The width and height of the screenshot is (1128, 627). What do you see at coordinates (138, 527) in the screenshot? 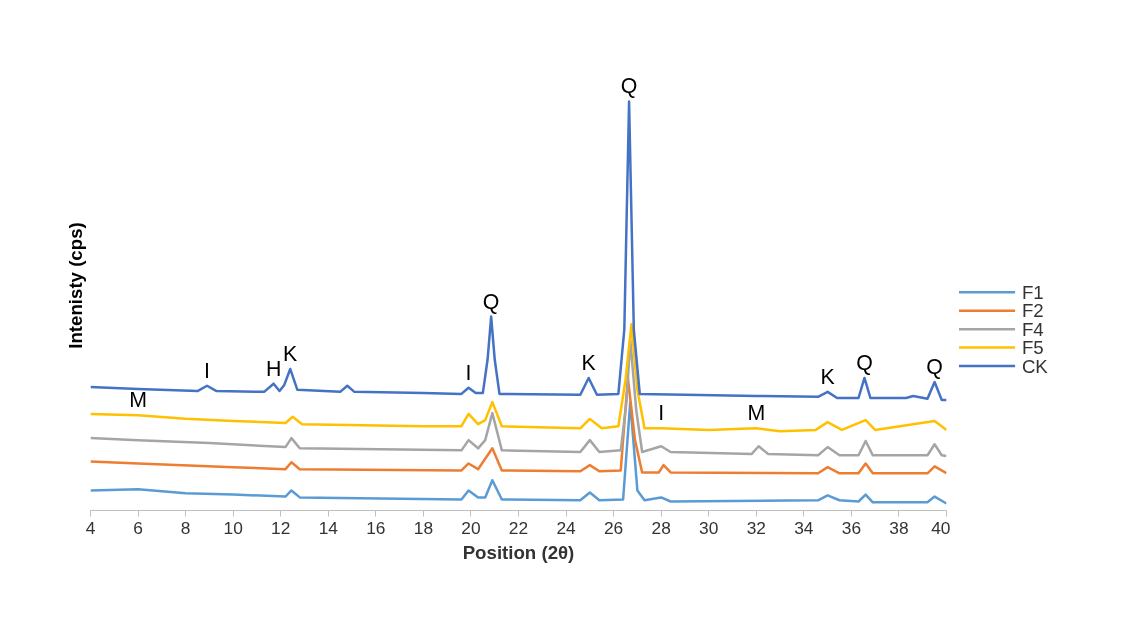
I see `x-tick-label: 6` at bounding box center [138, 527].